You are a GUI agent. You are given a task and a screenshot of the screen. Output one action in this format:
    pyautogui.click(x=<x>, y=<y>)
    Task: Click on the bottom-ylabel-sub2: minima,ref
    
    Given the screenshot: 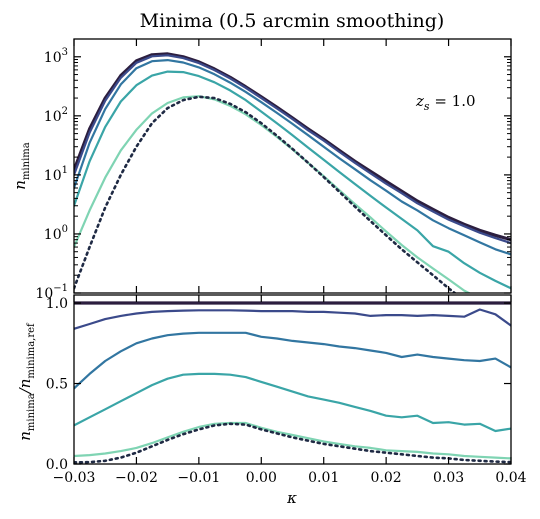 What is the action you would take?
    pyautogui.click(x=31, y=350)
    